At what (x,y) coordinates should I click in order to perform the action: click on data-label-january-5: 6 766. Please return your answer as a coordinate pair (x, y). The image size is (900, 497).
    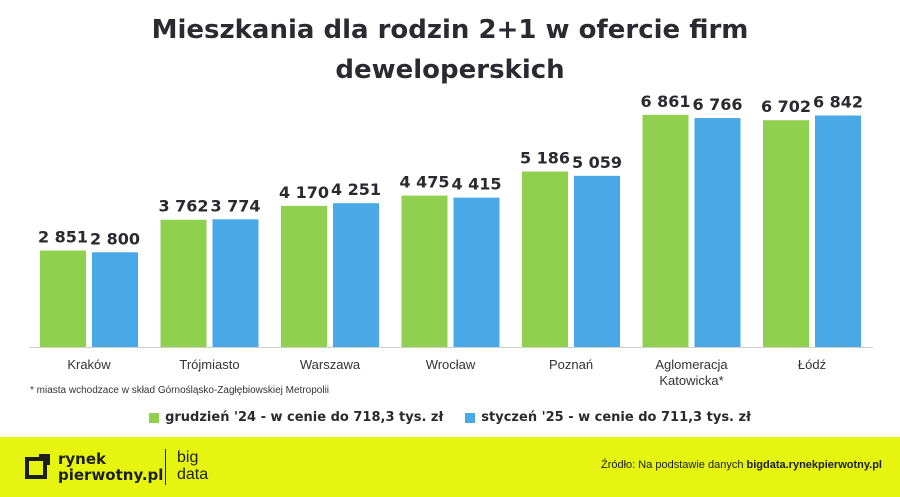
    Looking at the image, I should click on (717, 104).